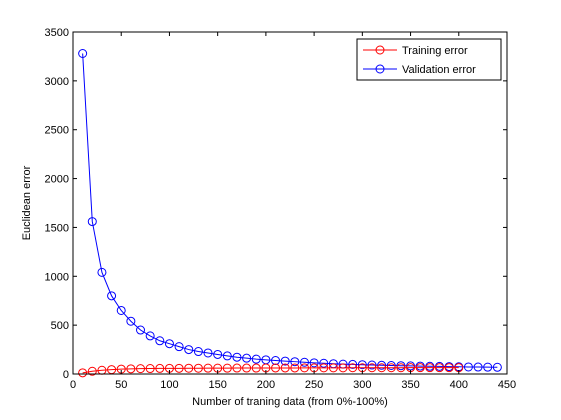 The height and width of the screenshot is (420, 561). Describe the element at coordinates (290, 402) in the screenshot. I see `x-axis-label: Number of traning data (from 0%-100%)` at that location.